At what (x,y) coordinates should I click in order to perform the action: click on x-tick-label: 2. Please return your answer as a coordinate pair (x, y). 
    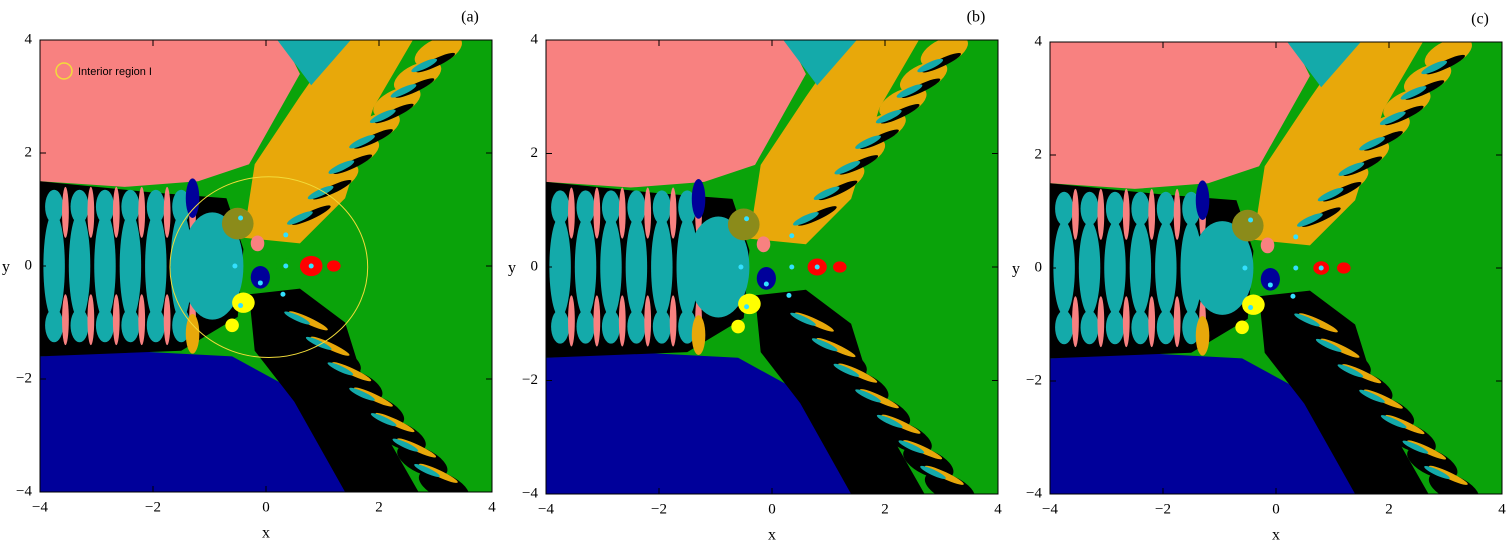
    Looking at the image, I should click on (379, 507).